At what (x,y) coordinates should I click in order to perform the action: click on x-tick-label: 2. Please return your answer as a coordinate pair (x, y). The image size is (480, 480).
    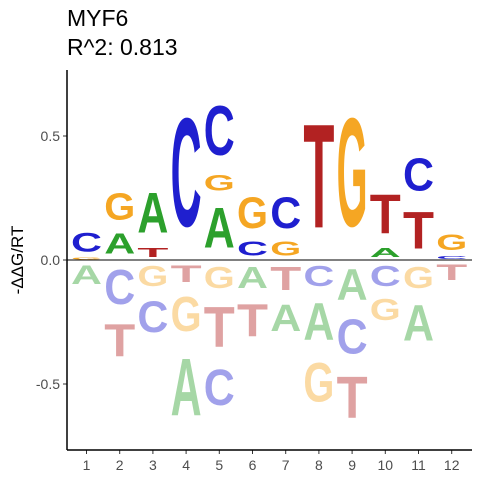
    Looking at the image, I should click on (120, 465).